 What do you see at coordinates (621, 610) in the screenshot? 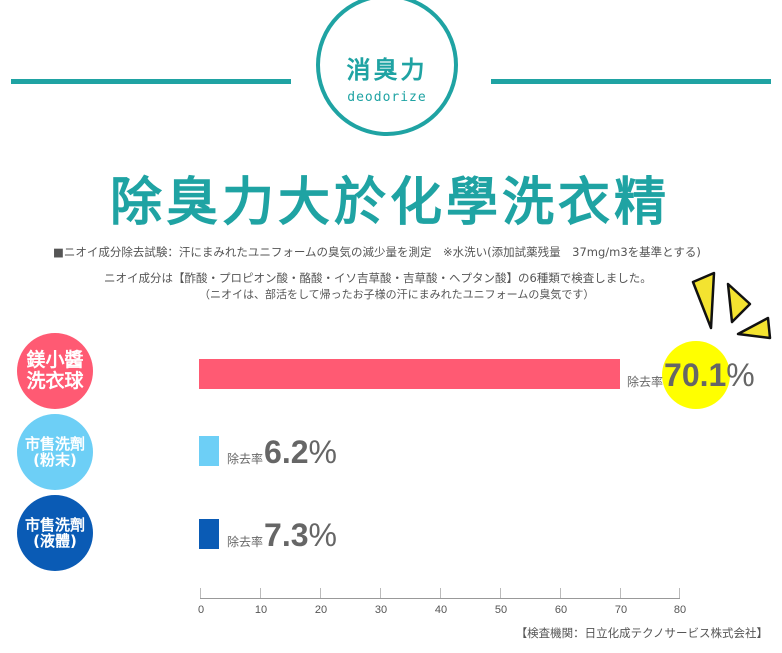
I see `x-tick-label: 70` at bounding box center [621, 610].